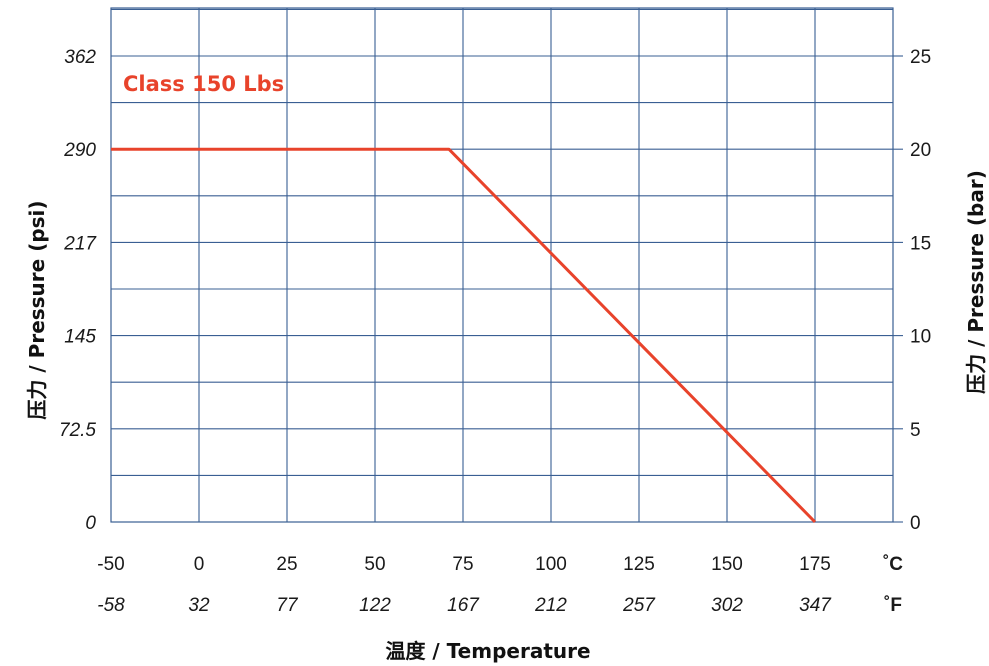 Image resolution: width=989 pixels, height=666 pixels. What do you see at coordinates (199, 605) in the screenshot?
I see `x-tick-label-fahrenheit: 32` at bounding box center [199, 605].